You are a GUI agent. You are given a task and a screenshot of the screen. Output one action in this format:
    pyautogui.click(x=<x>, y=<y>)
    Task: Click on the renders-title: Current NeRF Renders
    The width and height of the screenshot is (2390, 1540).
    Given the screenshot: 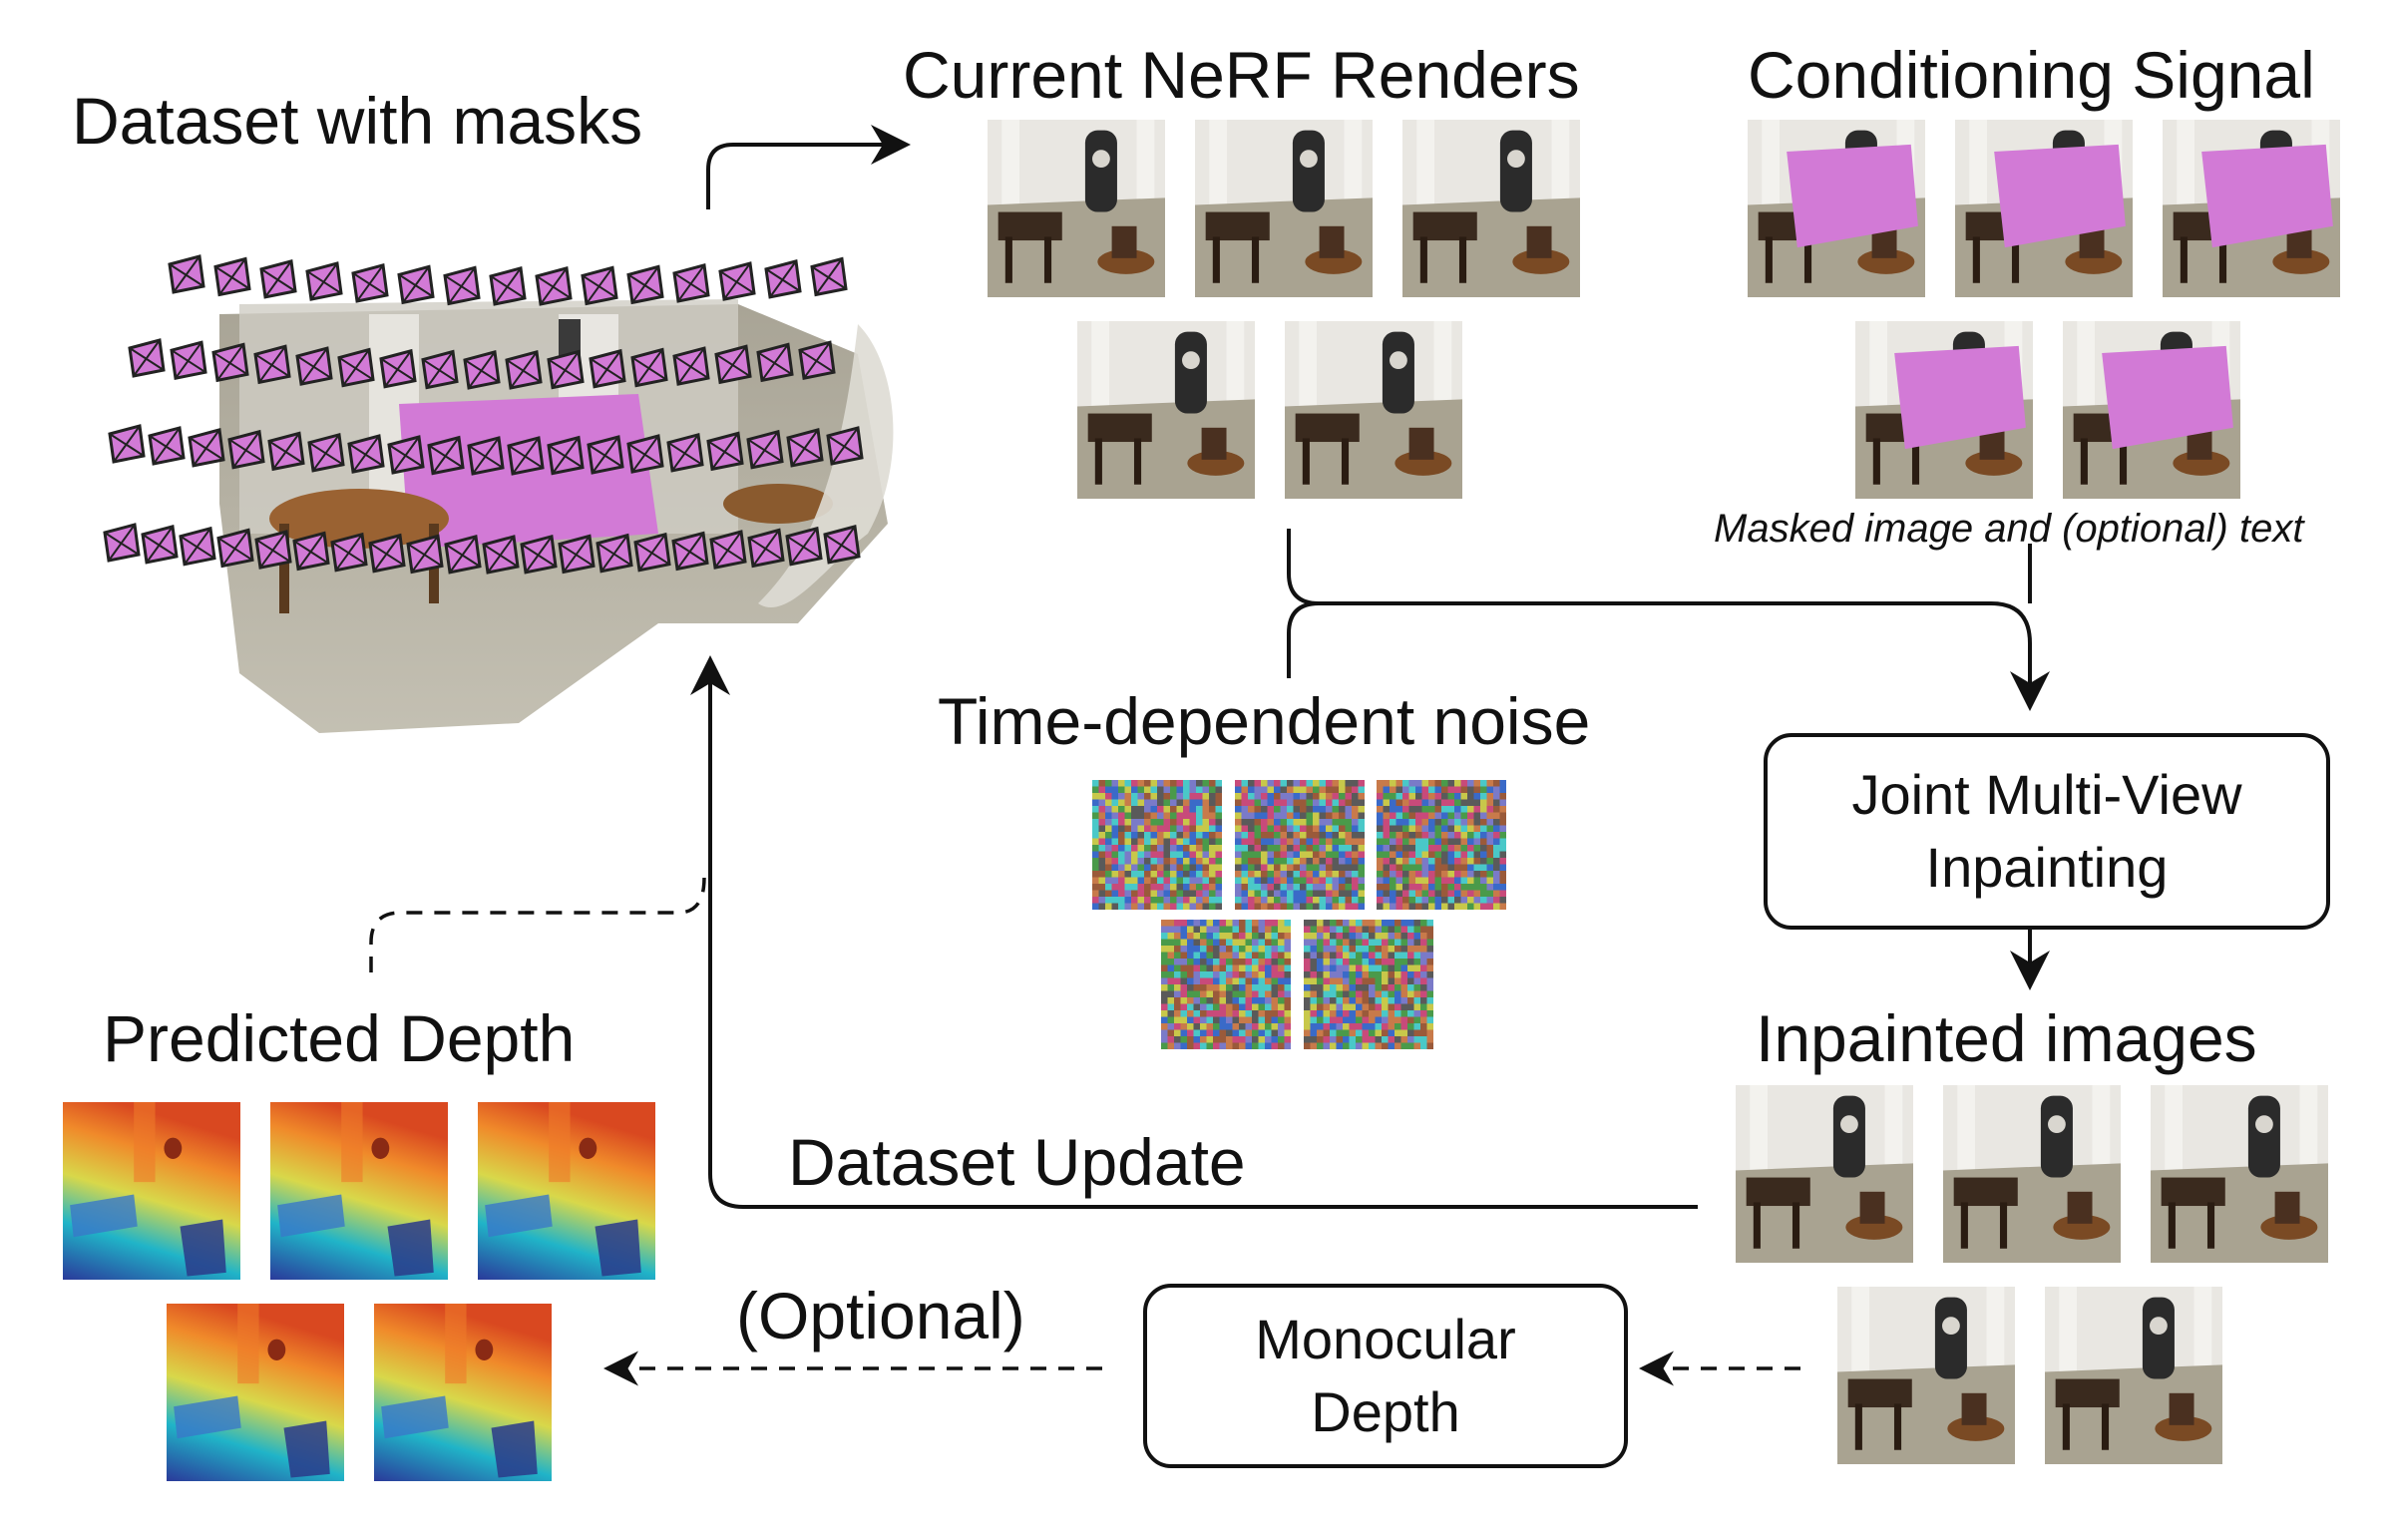 What is the action you would take?
    pyautogui.click(x=1241, y=75)
    